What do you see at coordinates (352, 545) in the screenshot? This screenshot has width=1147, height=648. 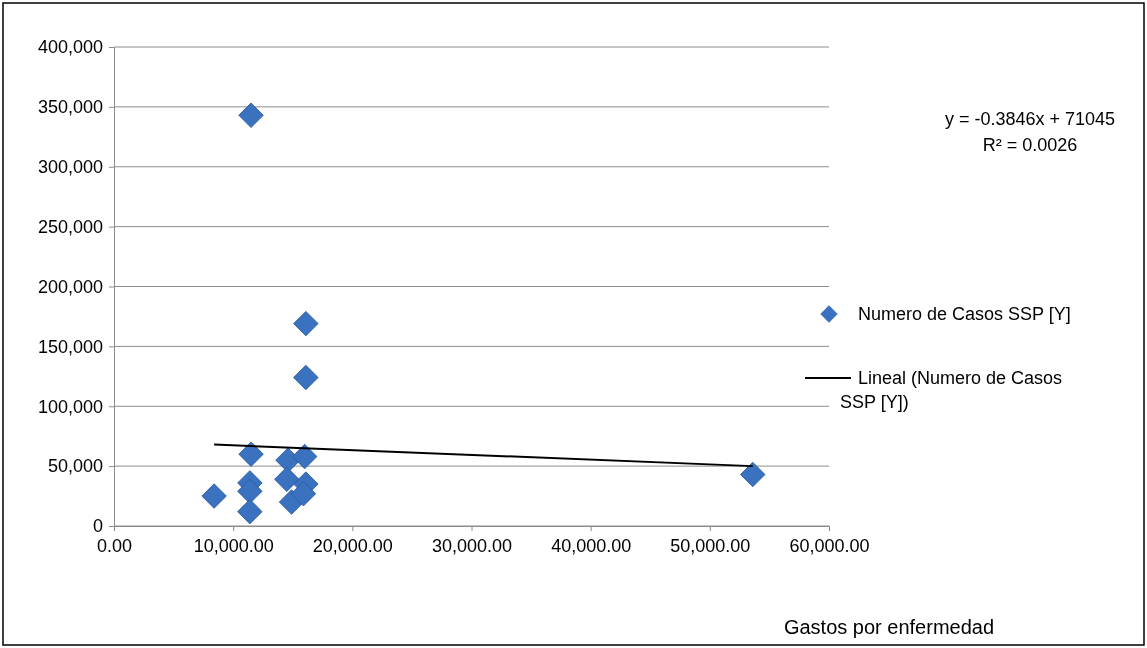 I see `x-tick-label: 20,000.00` at bounding box center [352, 545].